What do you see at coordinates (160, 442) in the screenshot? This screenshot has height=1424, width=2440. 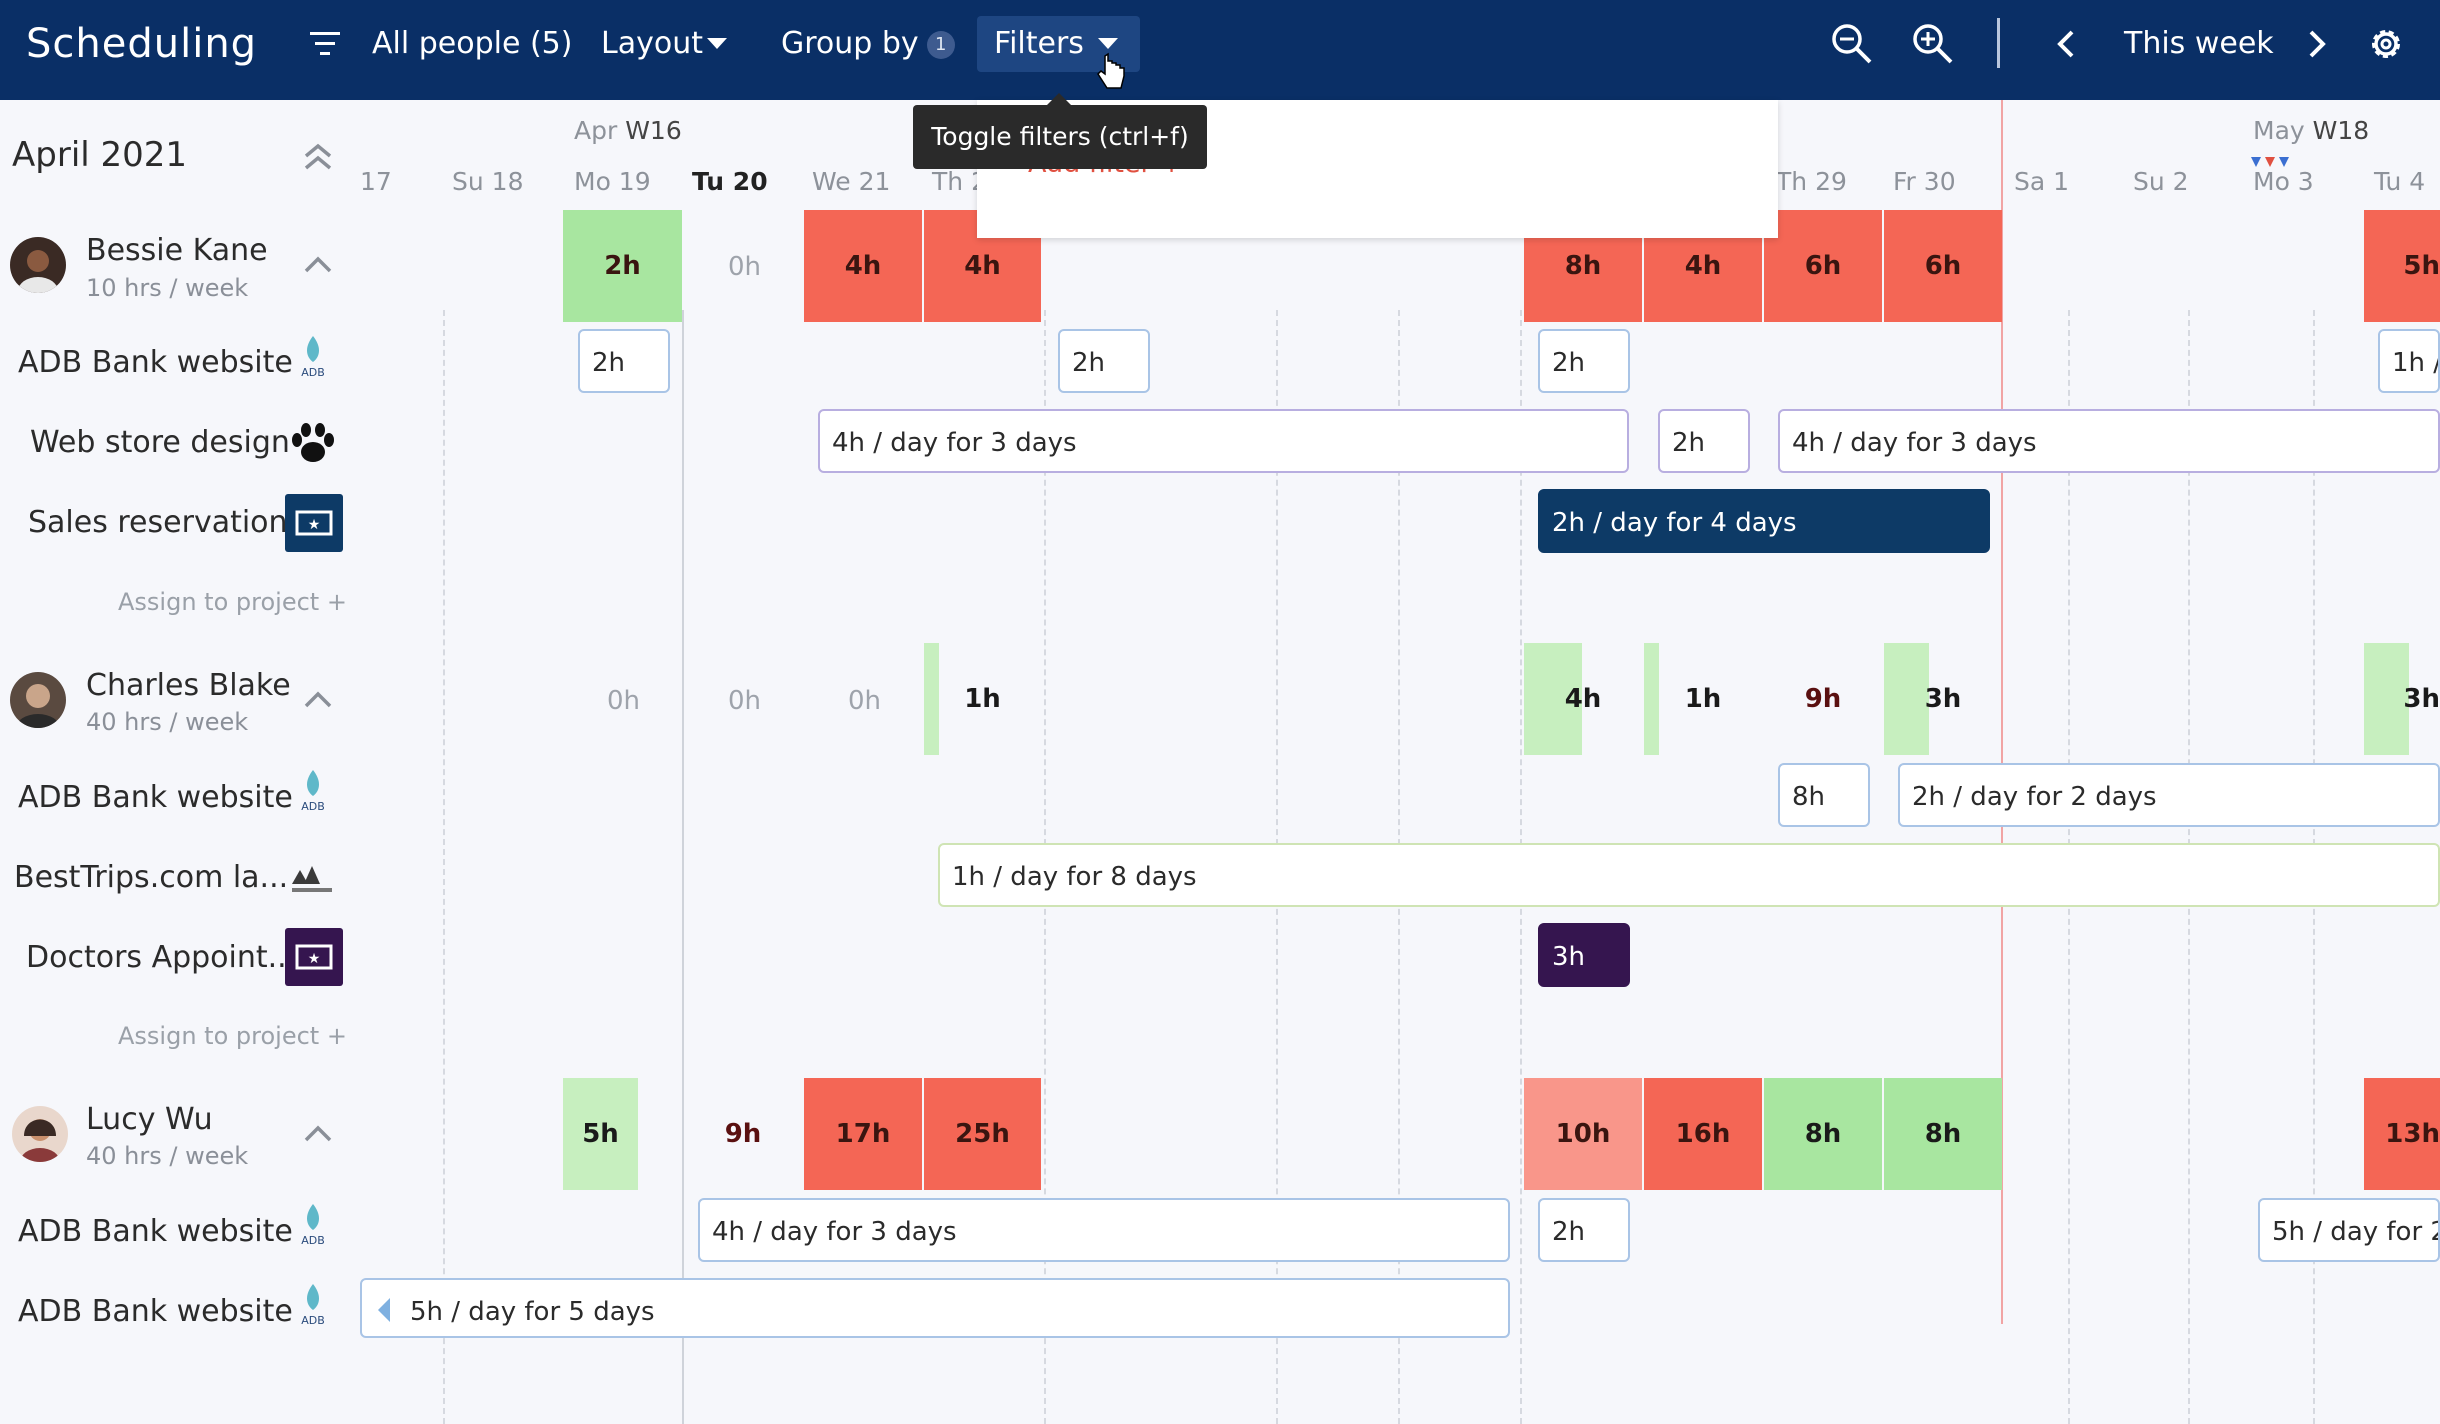 I see `project-name: Web store design` at bounding box center [160, 442].